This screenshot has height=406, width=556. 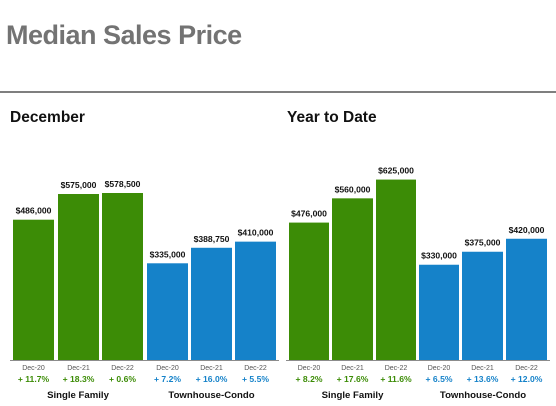 What do you see at coordinates (483, 243) in the screenshot?
I see `bar-value-label: $375,000` at bounding box center [483, 243].